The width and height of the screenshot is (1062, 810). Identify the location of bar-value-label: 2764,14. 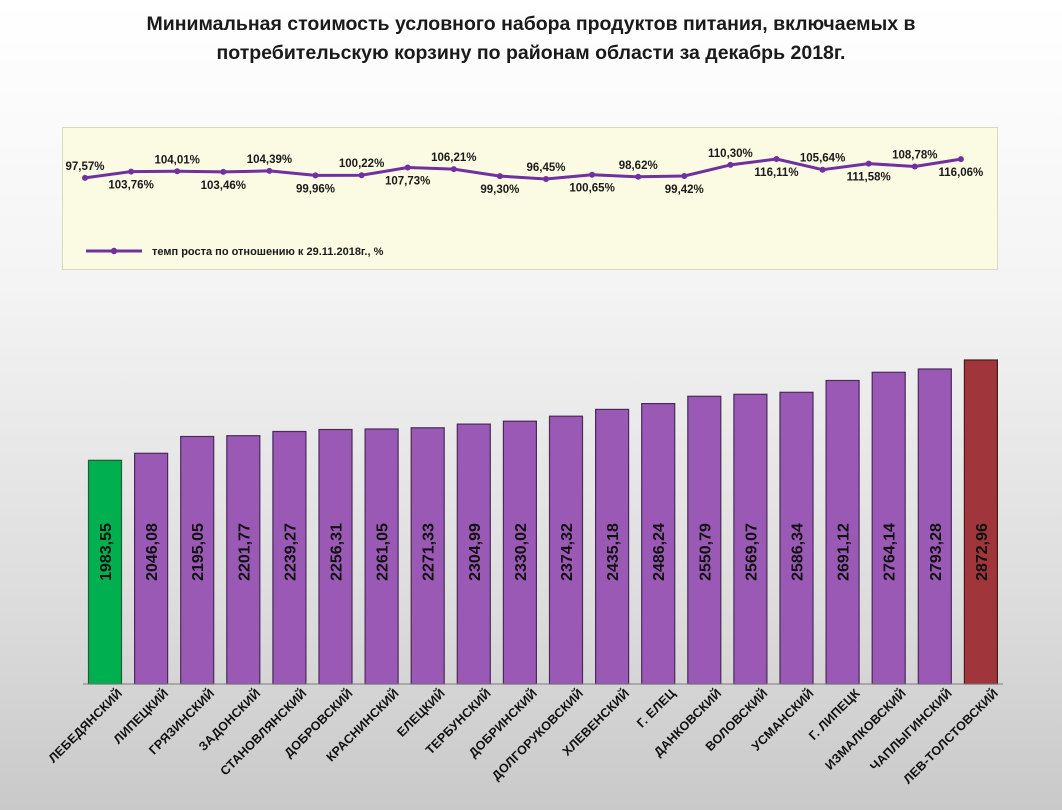
(890, 552).